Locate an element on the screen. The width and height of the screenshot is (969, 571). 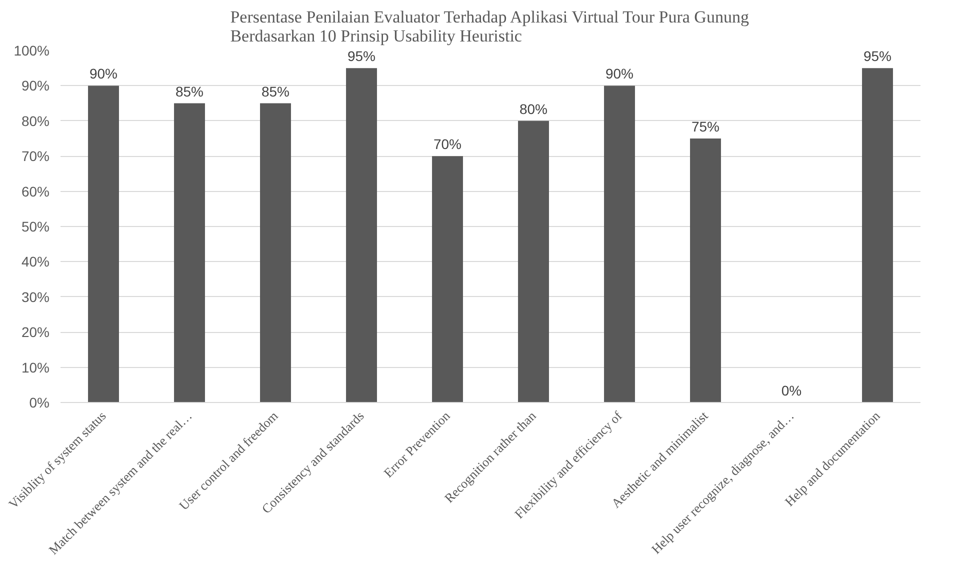
y-tick-label: 80% is located at coordinates (35, 120).